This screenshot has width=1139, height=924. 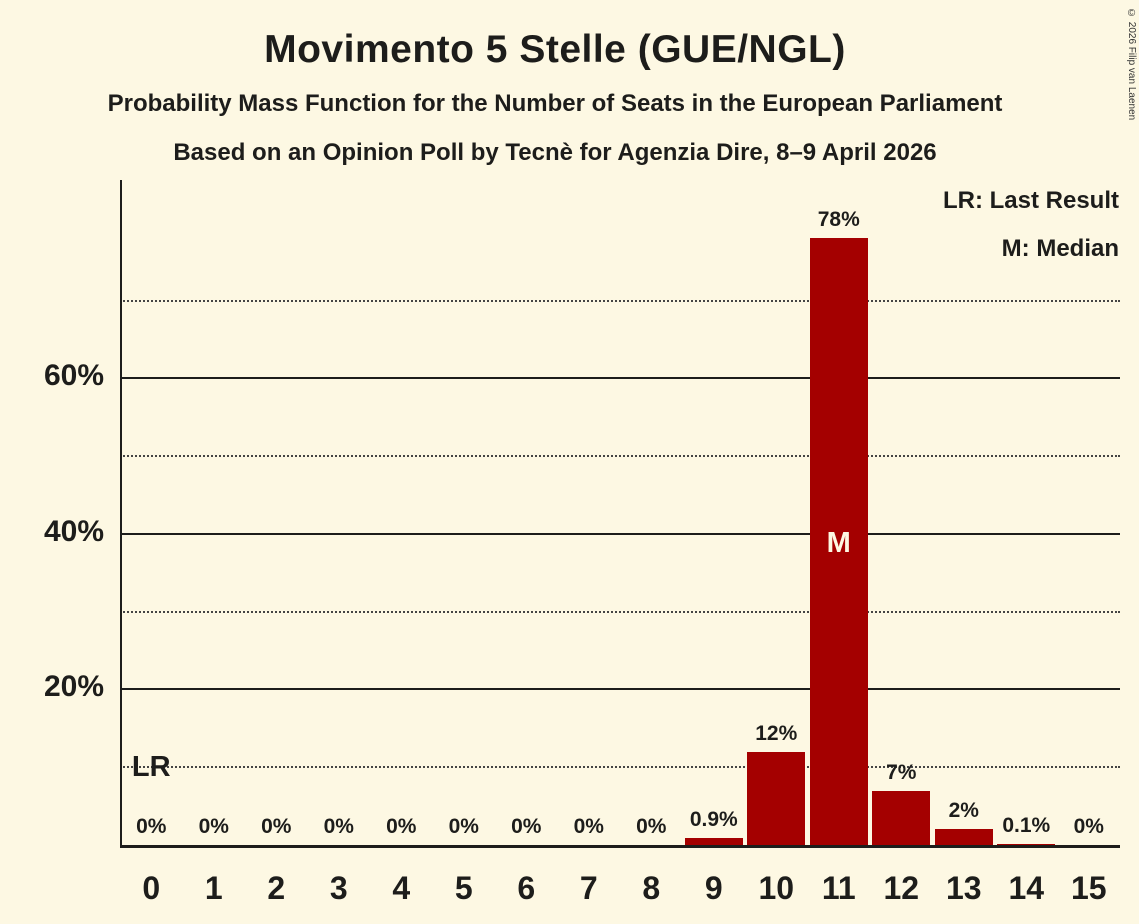 What do you see at coordinates (651, 826) in the screenshot?
I see `bar-value-label-8: 0%` at bounding box center [651, 826].